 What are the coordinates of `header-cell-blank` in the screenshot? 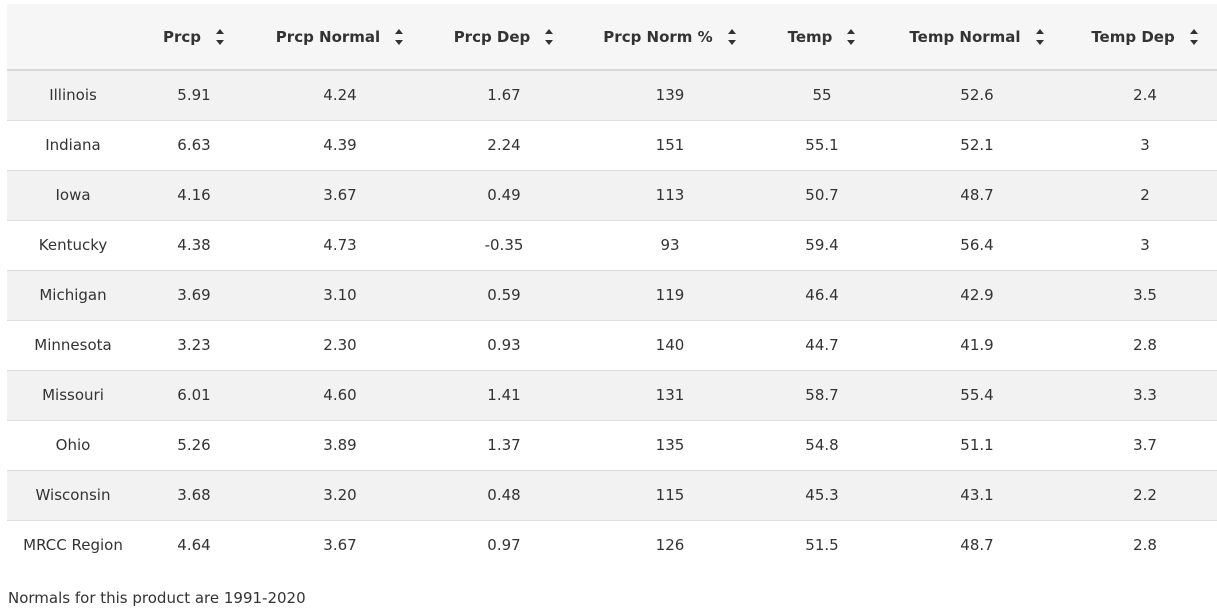 It's located at (73, 37).